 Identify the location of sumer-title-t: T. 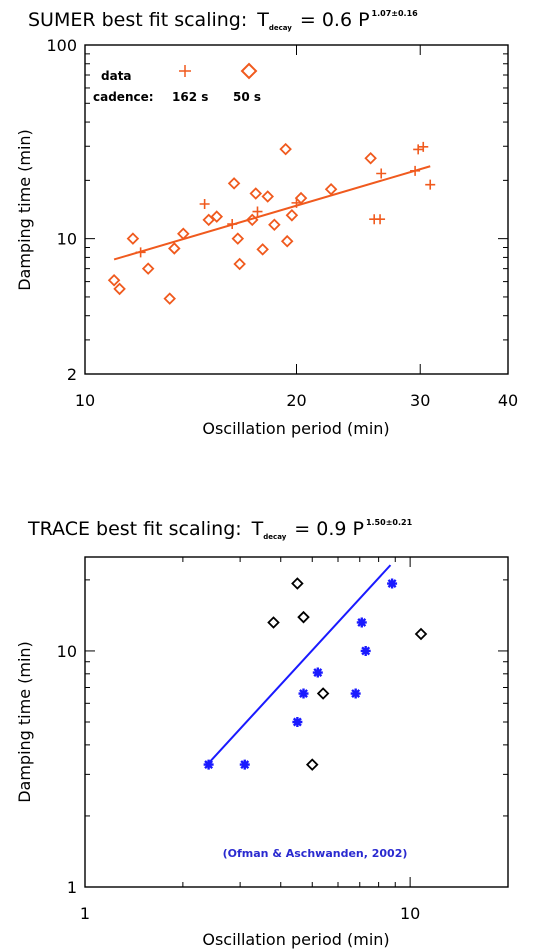
(262, 20).